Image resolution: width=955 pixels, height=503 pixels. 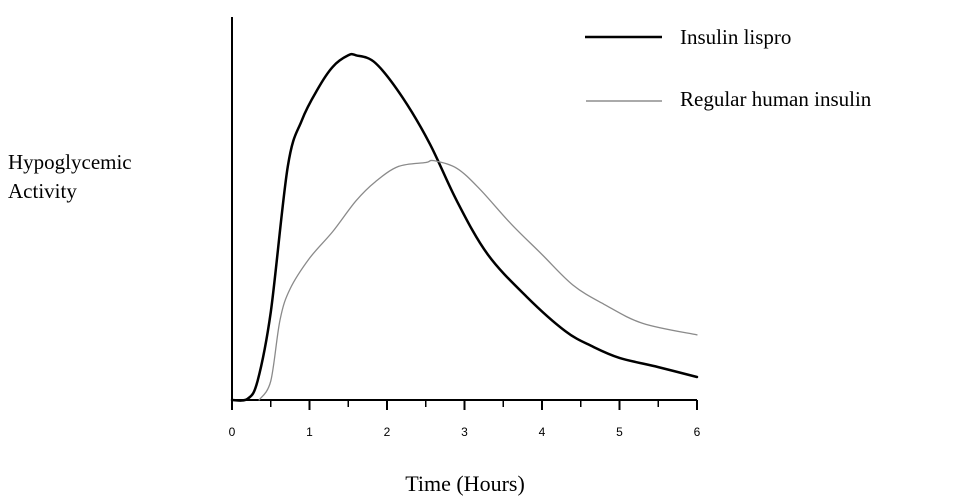 What do you see at coordinates (465, 419) in the screenshot?
I see `x-ticks: 0 1 2 3 4 5 6` at bounding box center [465, 419].